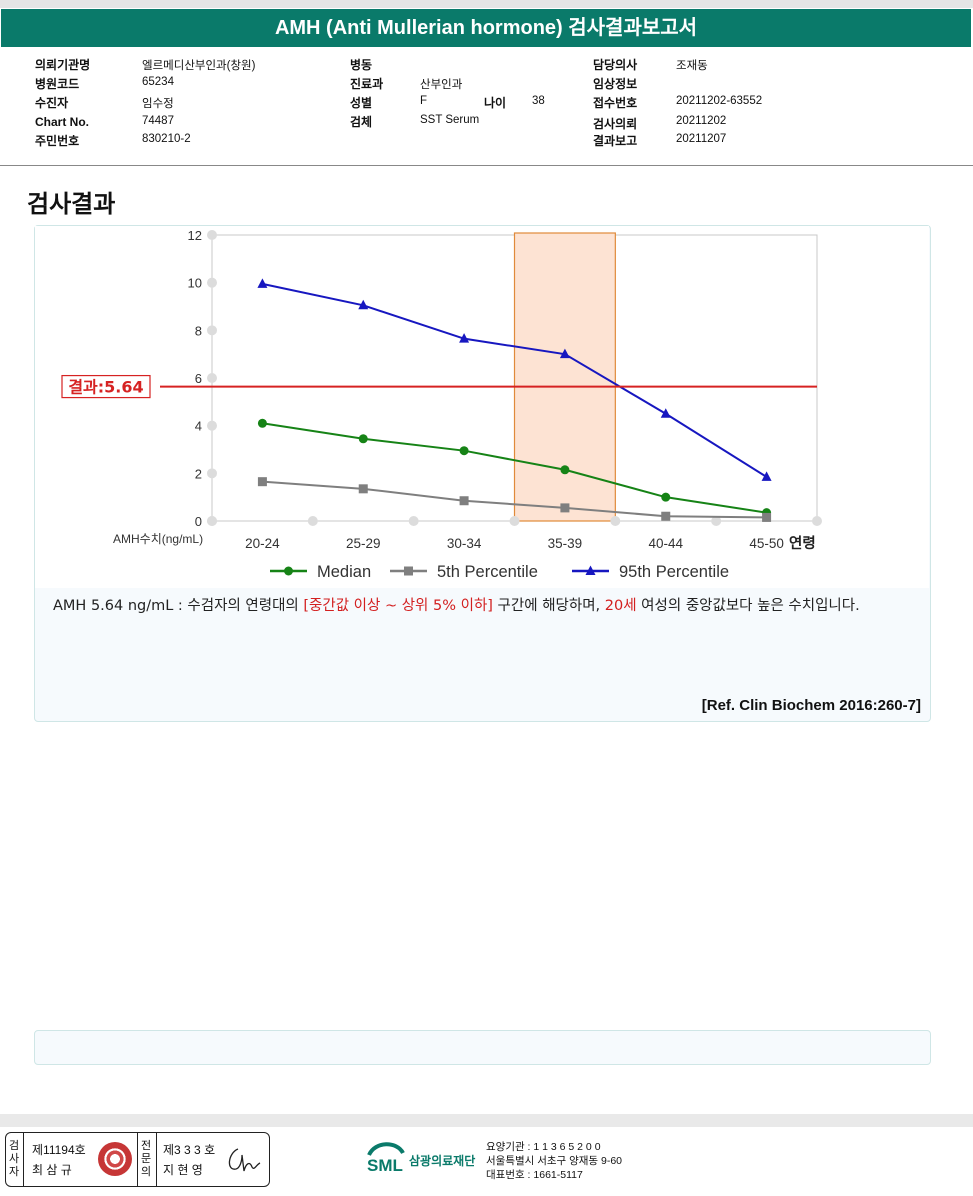 Image resolution: width=973 pixels, height=1196 pixels. What do you see at coordinates (158, 121) in the screenshot?
I see `chart-no-value: 74487` at bounding box center [158, 121].